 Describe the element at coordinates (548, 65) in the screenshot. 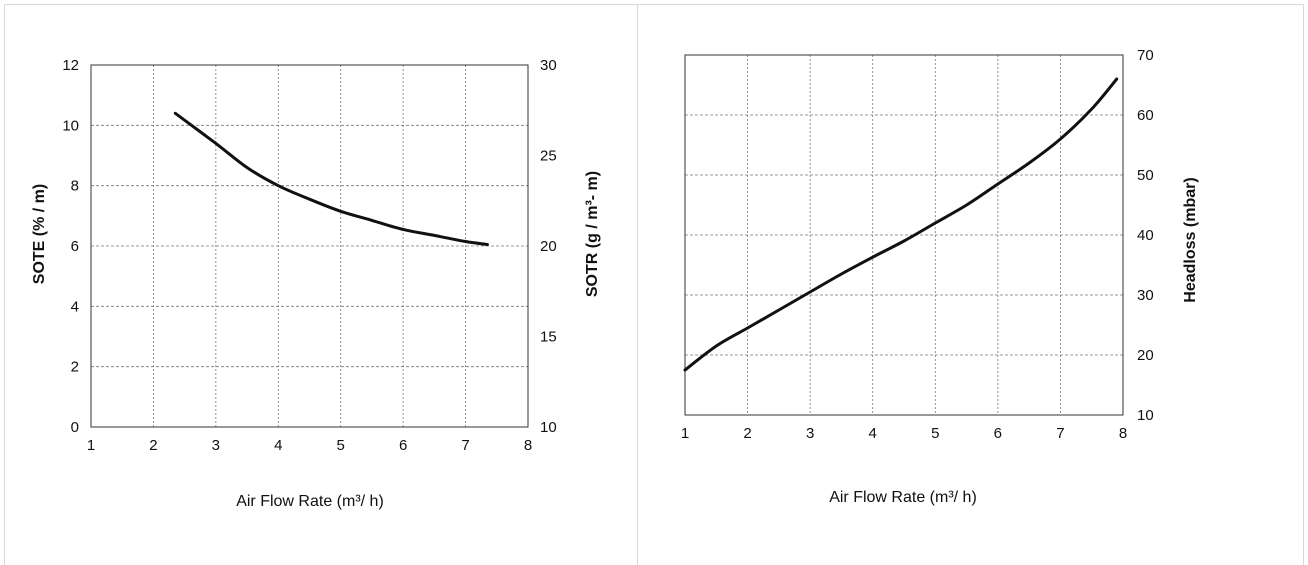

I see `y2-tick-label: 30` at that location.